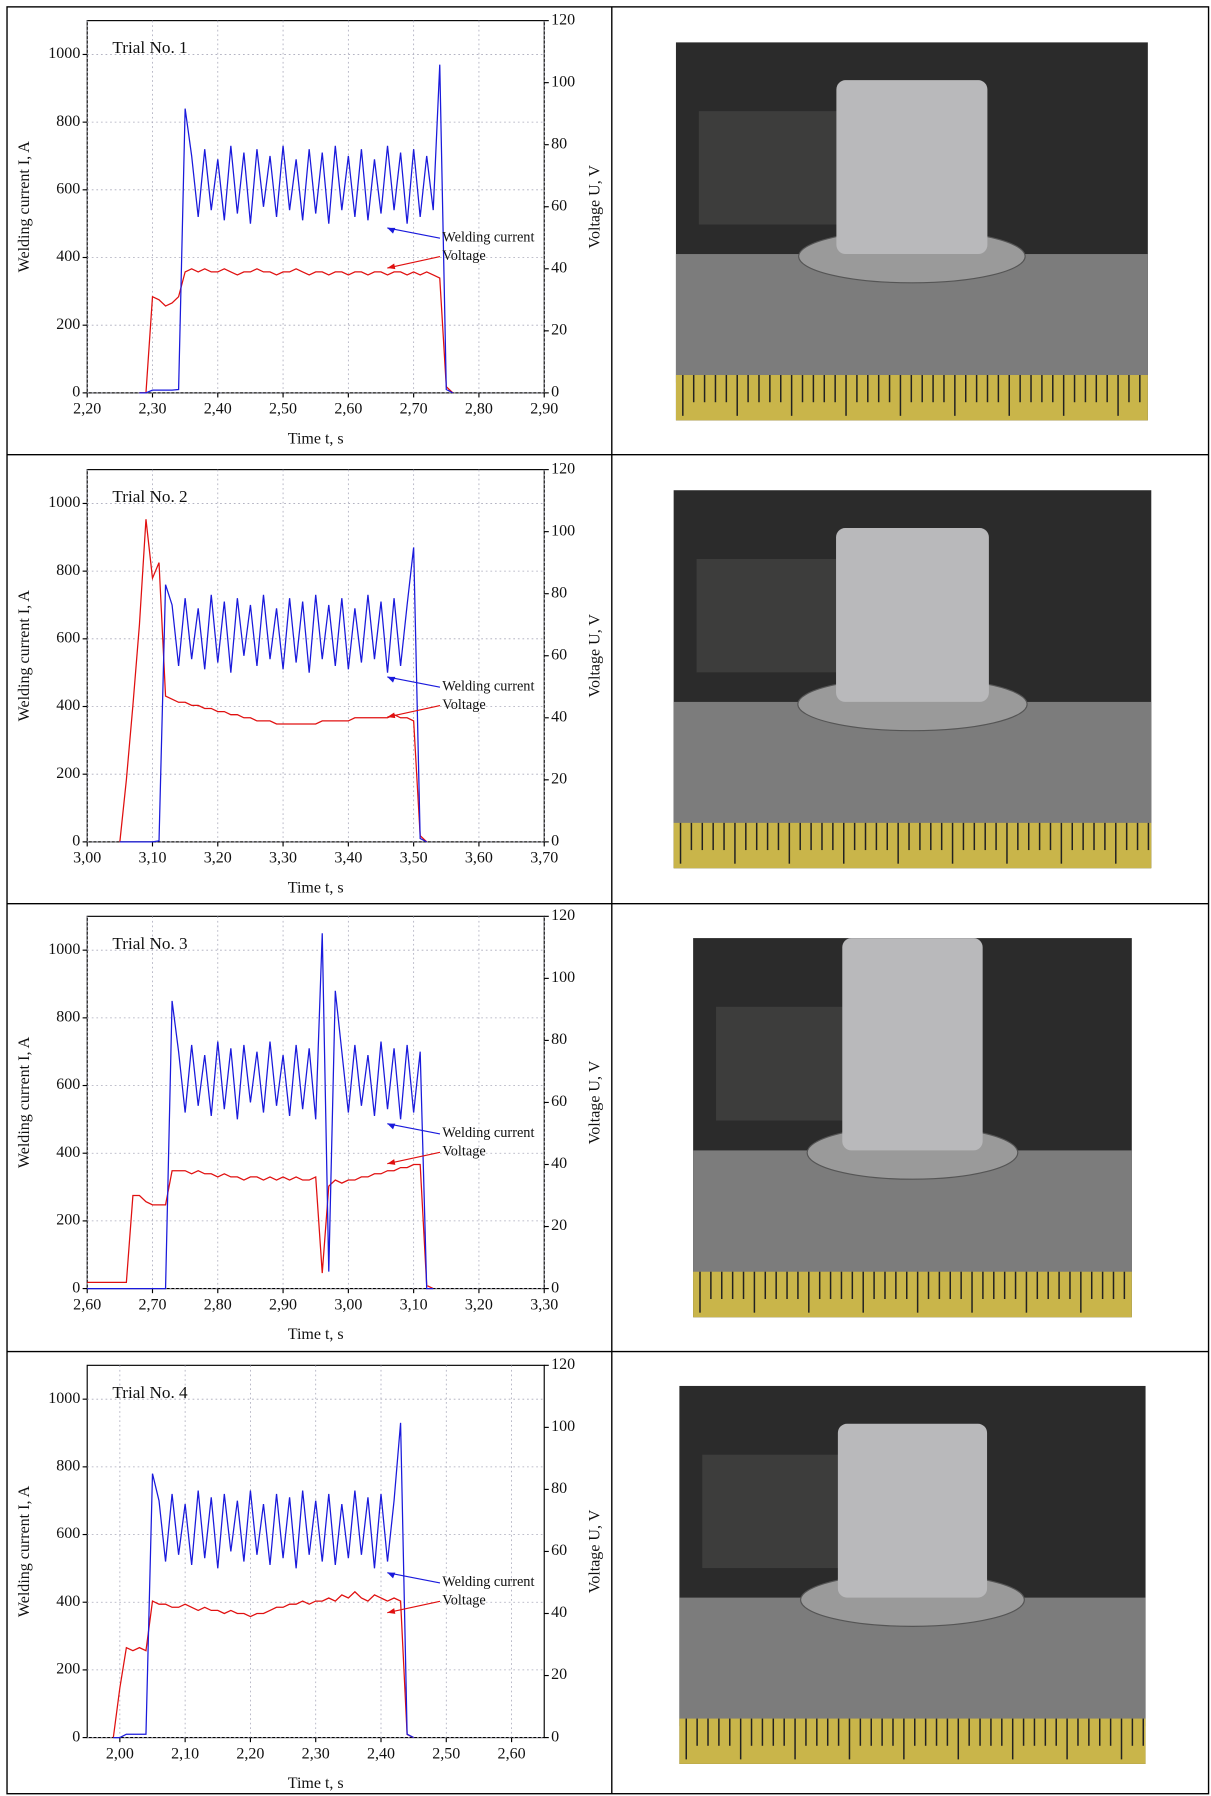  What do you see at coordinates (414, 409) in the screenshot?
I see `x-tick-label: 2,70` at bounding box center [414, 409].